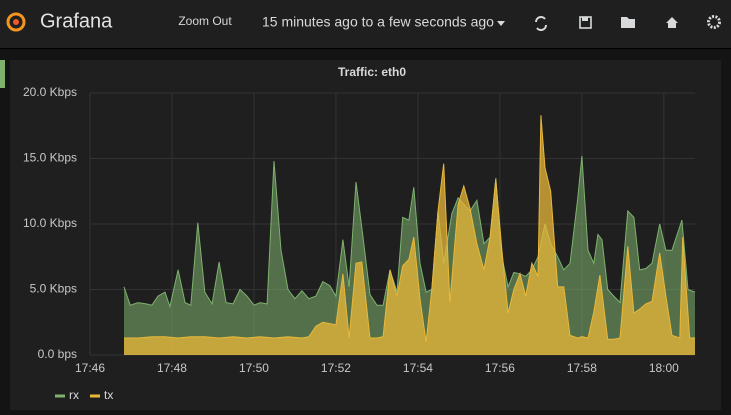  I want to click on legend-label: rx, so click(74, 395).